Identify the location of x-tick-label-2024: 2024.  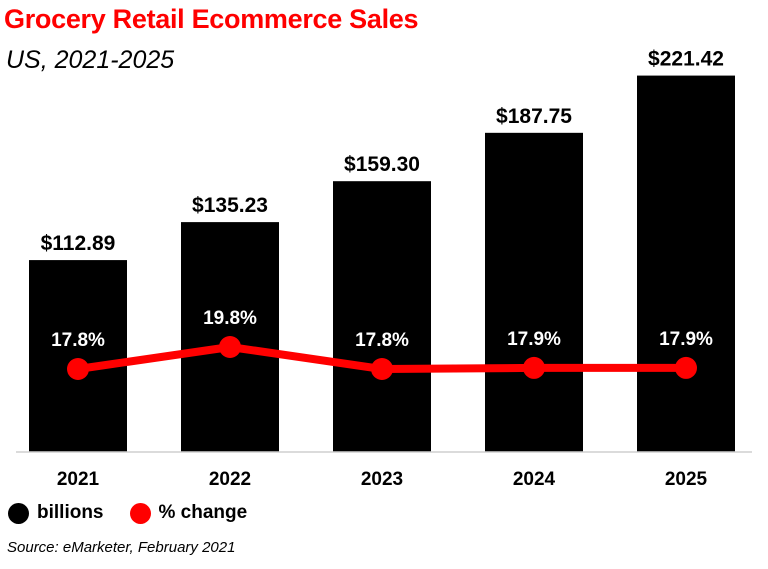
(534, 479).